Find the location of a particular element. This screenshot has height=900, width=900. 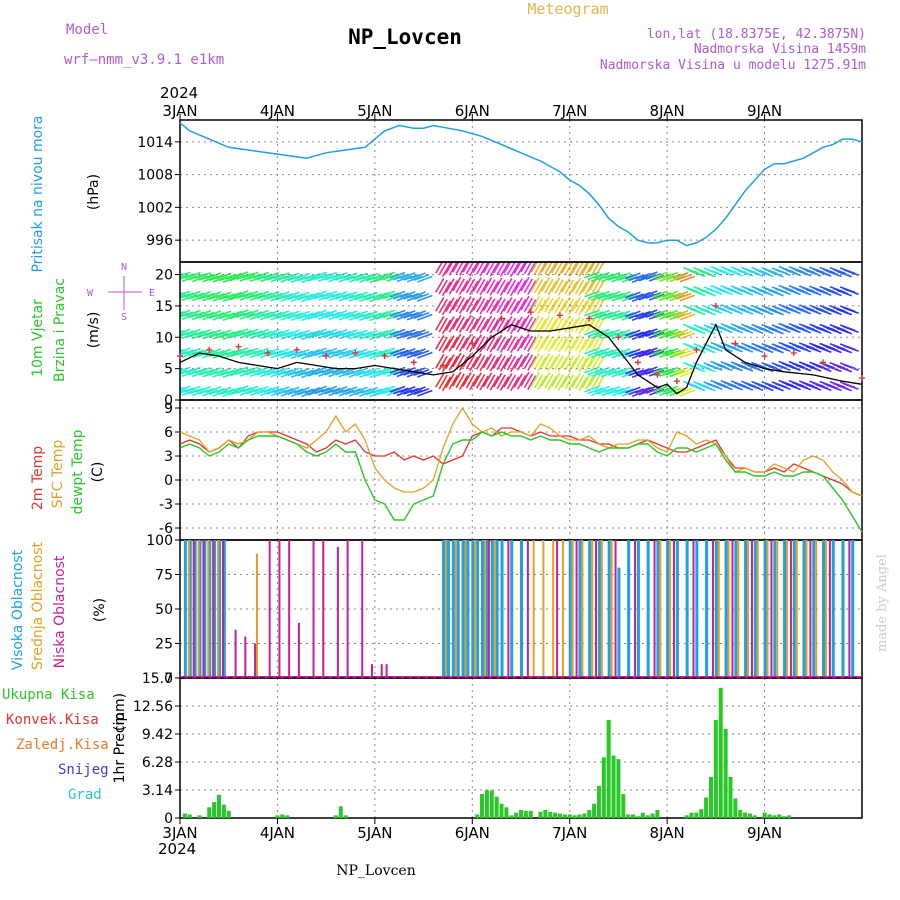

compass-w: W is located at coordinates (90, 293).